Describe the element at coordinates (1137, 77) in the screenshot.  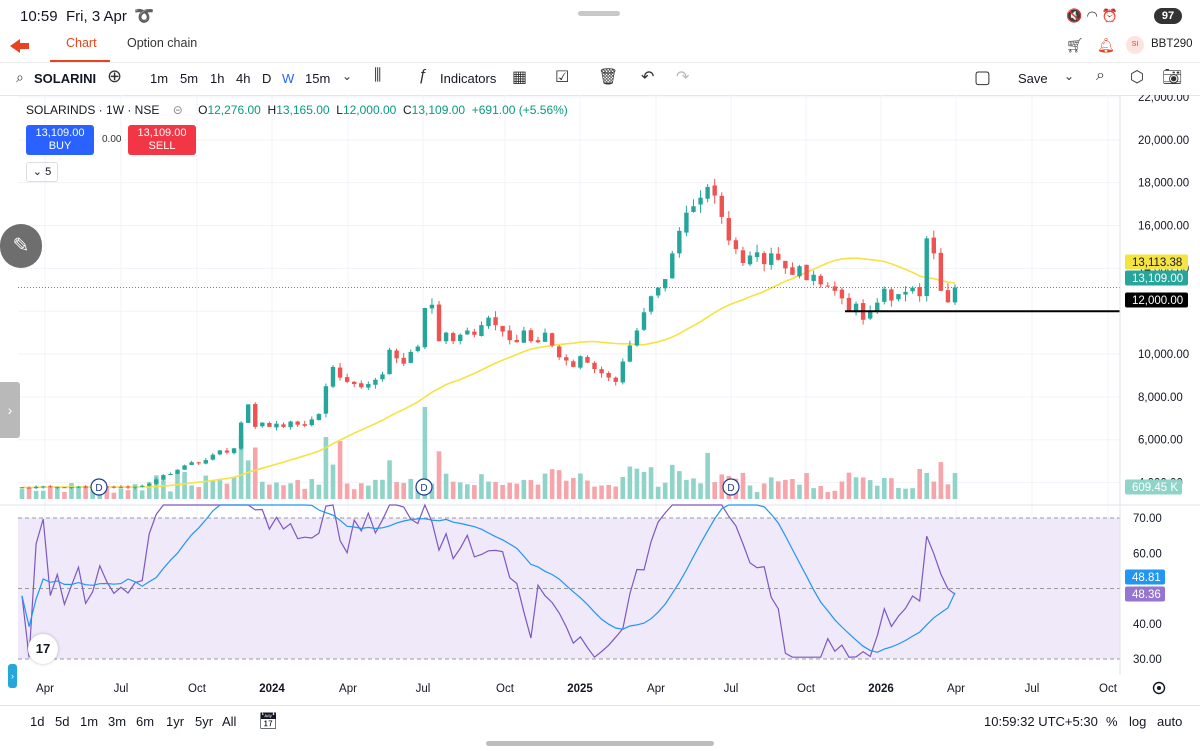
I see `settings-gear-icon: ⬡` at that location.